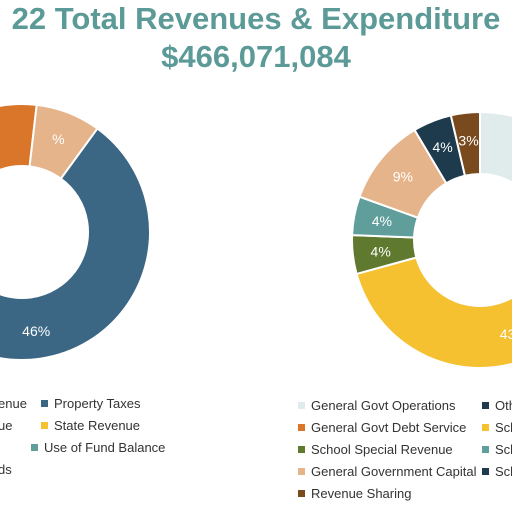  I want to click on legend-item: Revenue Sharing, so click(354, 494).